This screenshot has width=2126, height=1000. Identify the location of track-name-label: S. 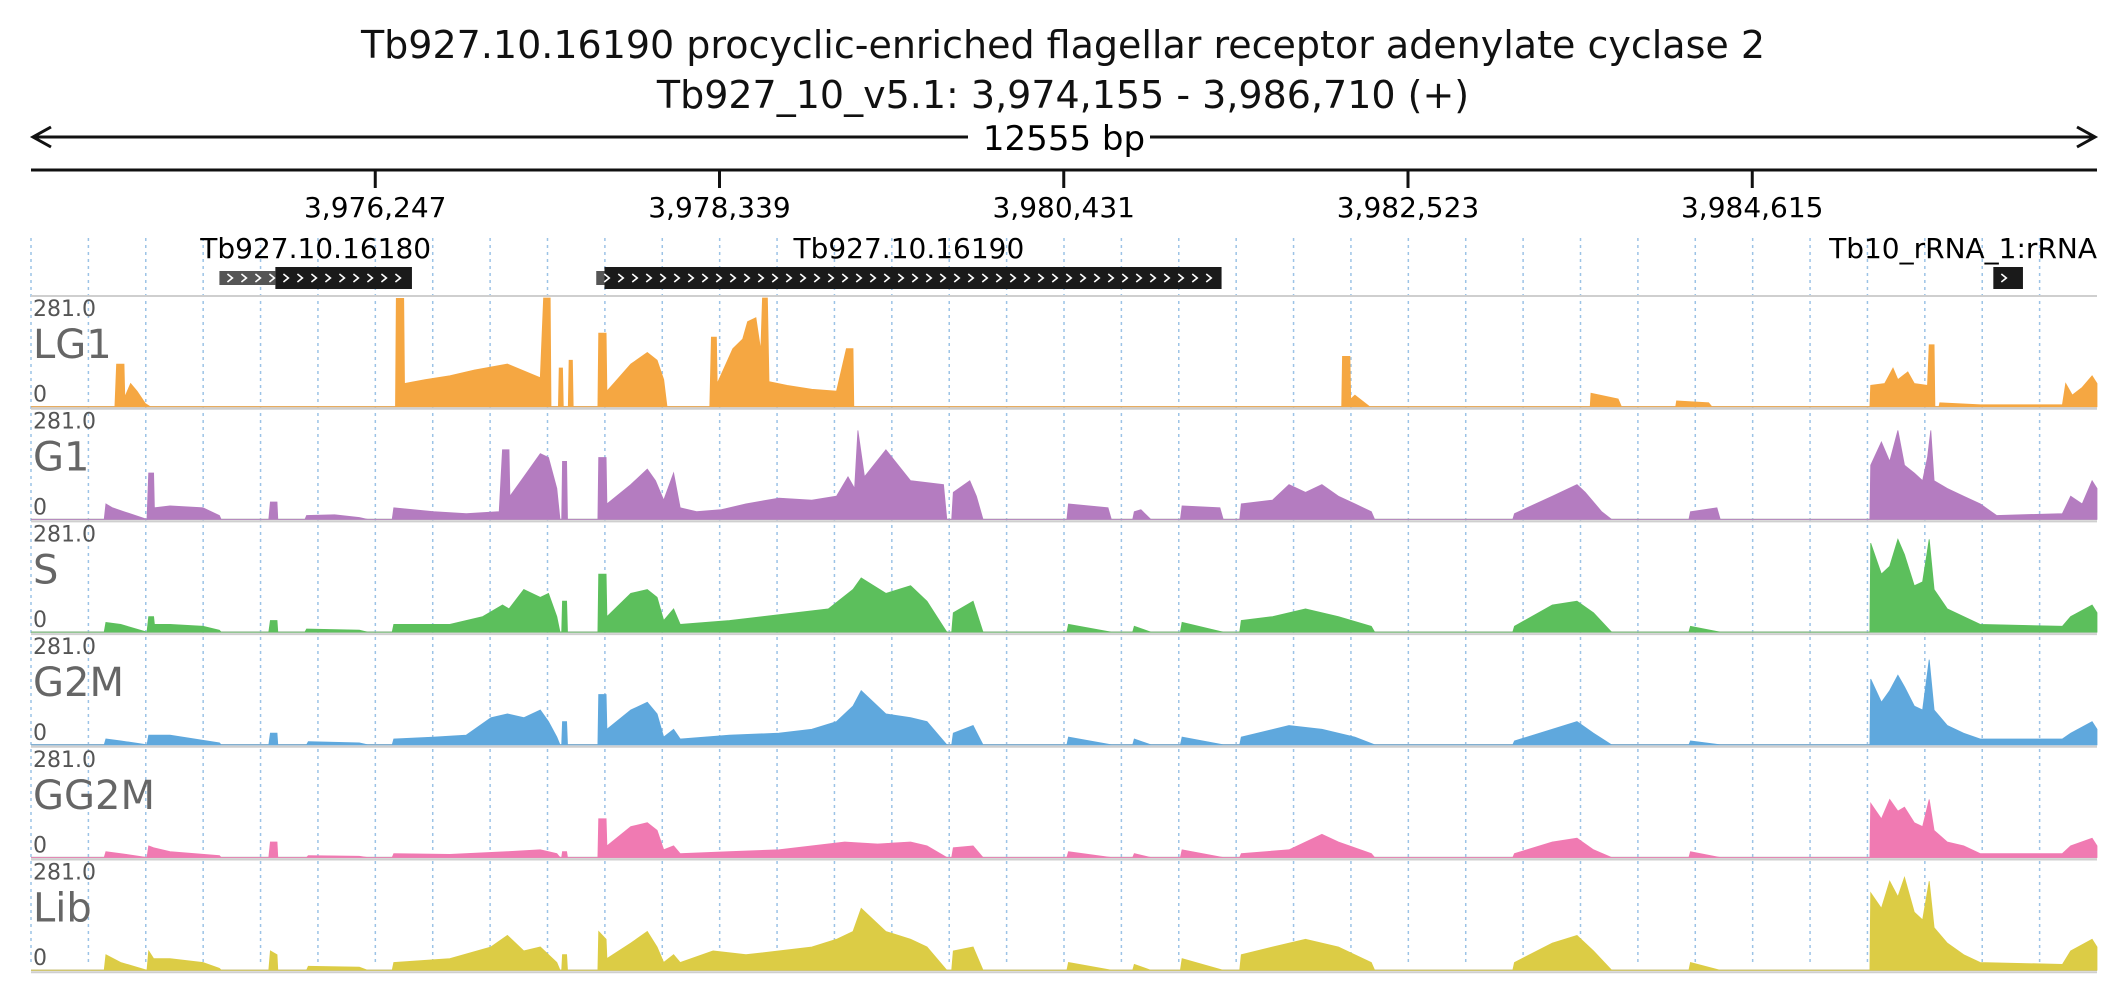
(45, 570).